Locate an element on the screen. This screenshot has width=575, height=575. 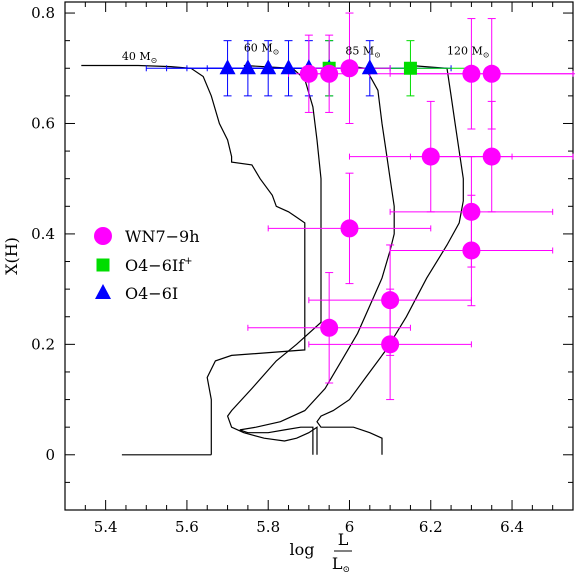
x-axis-fraction-numerator: L is located at coordinates (343, 539).